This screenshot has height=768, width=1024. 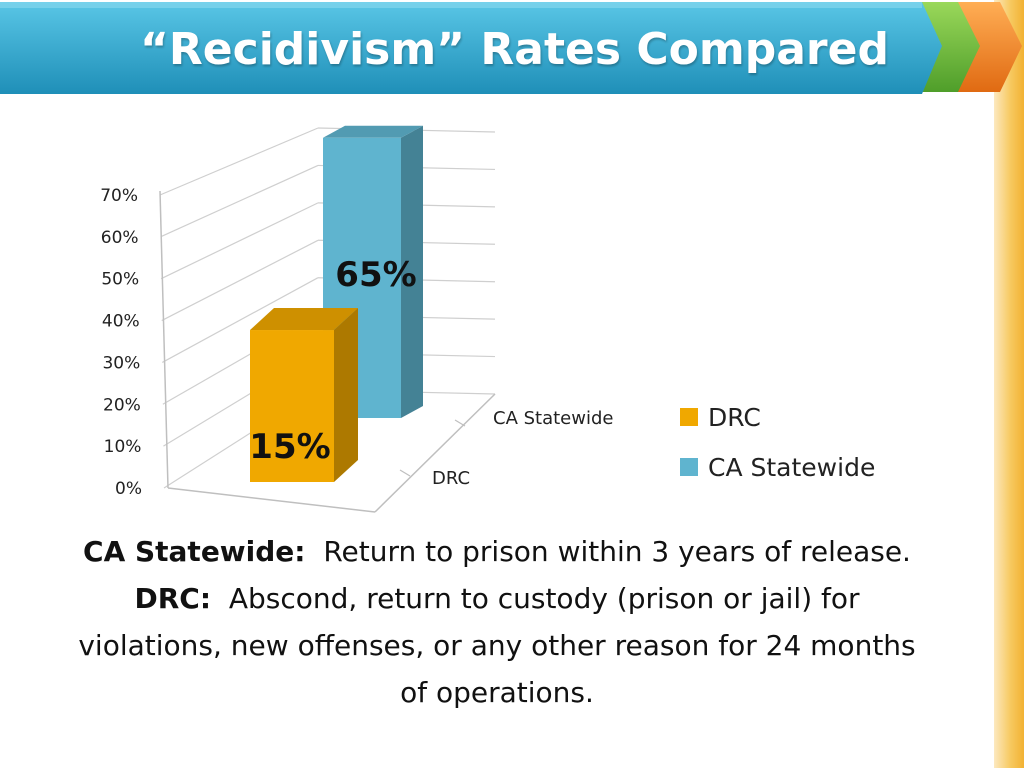 I want to click on bar-ca-statewide-side, so click(x=412, y=272).